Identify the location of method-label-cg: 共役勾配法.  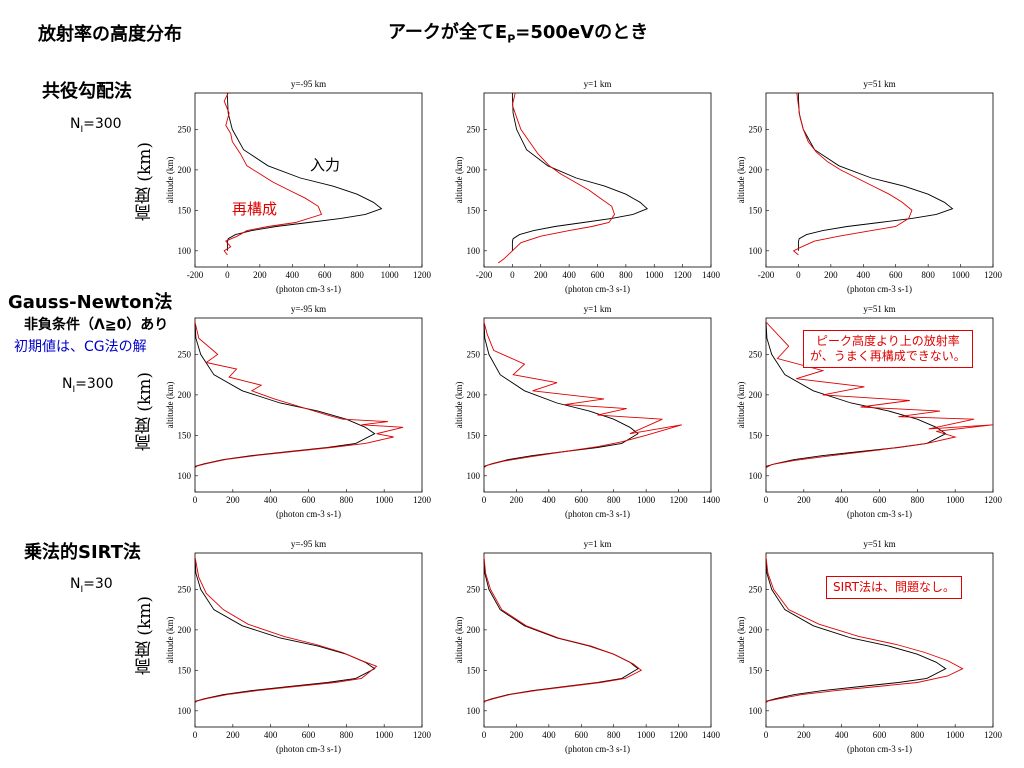
(87, 91).